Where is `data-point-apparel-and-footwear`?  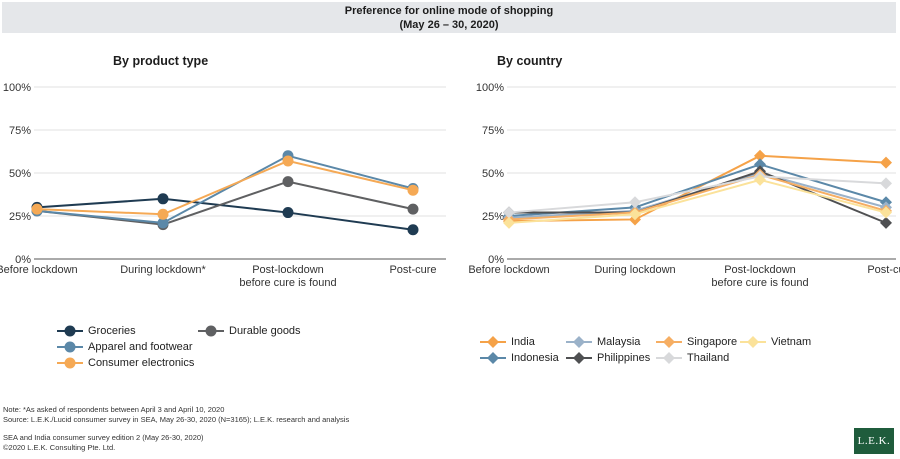
data-point-apparel-and-footwear is located at coordinates (163, 223).